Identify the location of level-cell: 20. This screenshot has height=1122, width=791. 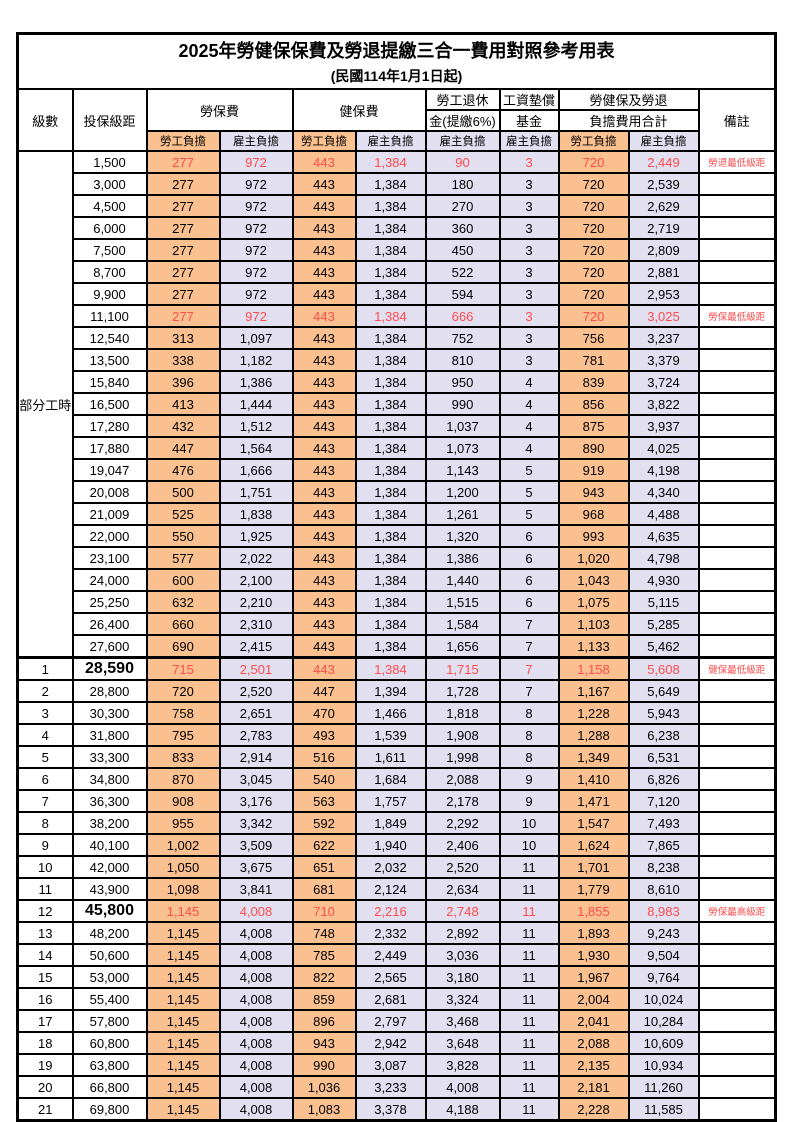
(45, 1087).